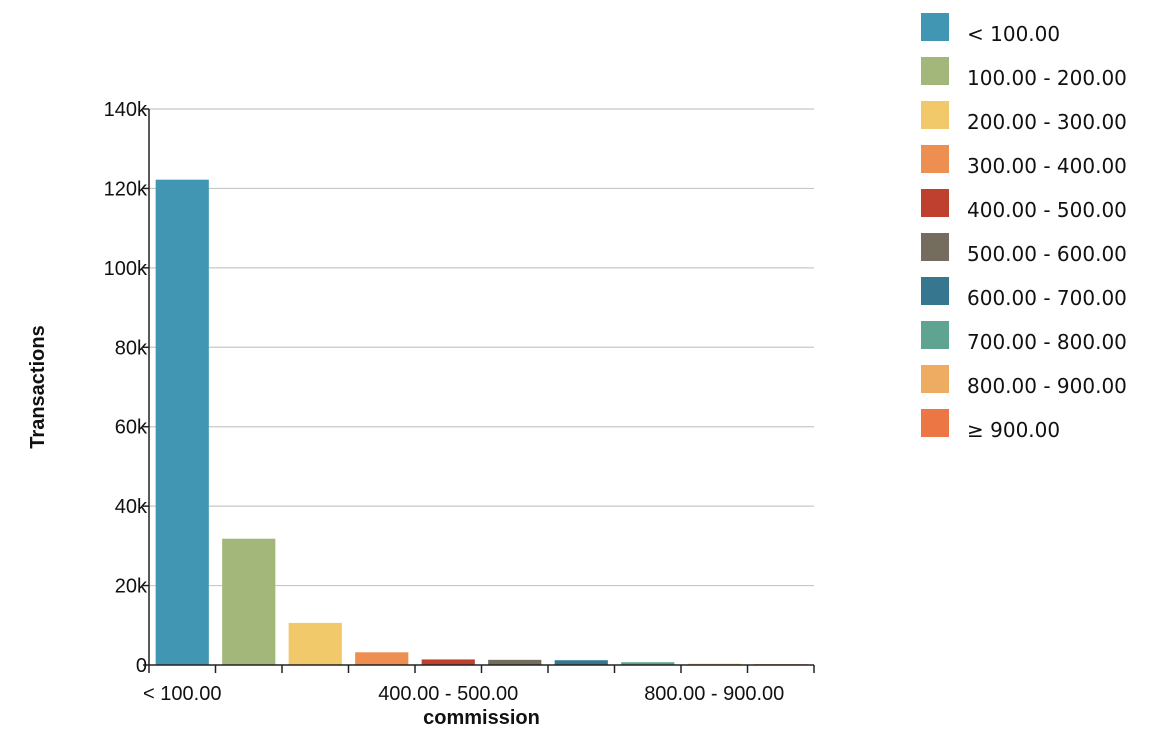 The image size is (1176, 754). What do you see at coordinates (1047, 342) in the screenshot?
I see `legend-label: 700.00 - 800.00` at bounding box center [1047, 342].